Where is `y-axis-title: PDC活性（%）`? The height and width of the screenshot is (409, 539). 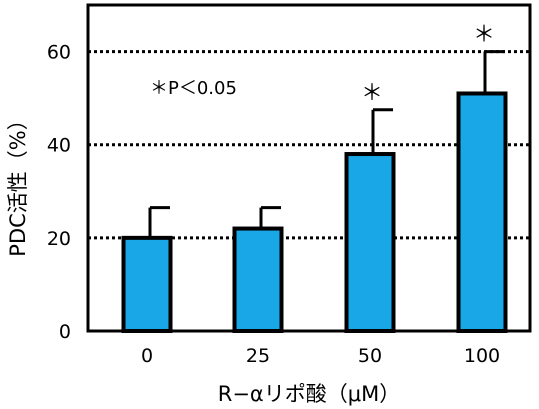
y-axis-title: PDC活性（%） is located at coordinates (18, 182).